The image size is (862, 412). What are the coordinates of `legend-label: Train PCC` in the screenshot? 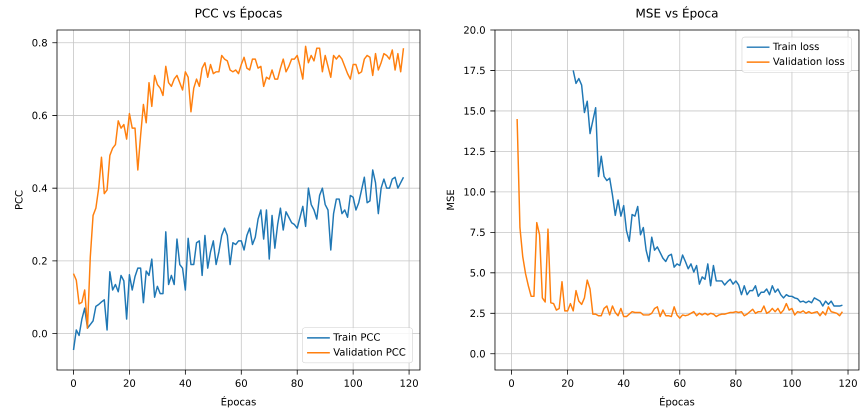 It's located at (356, 337).